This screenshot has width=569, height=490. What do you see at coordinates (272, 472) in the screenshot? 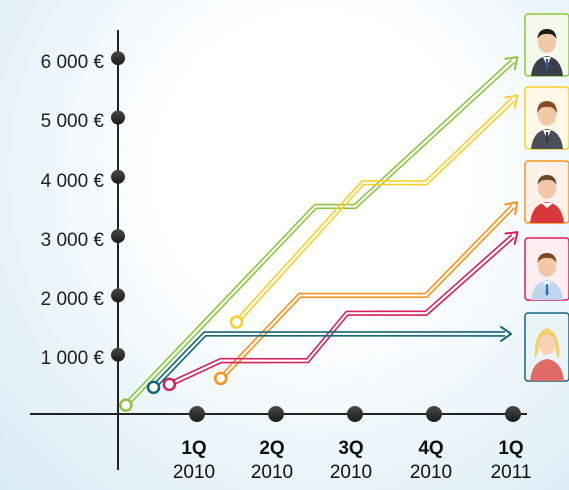
I see `x-tick-year-2: 2010` at bounding box center [272, 472].